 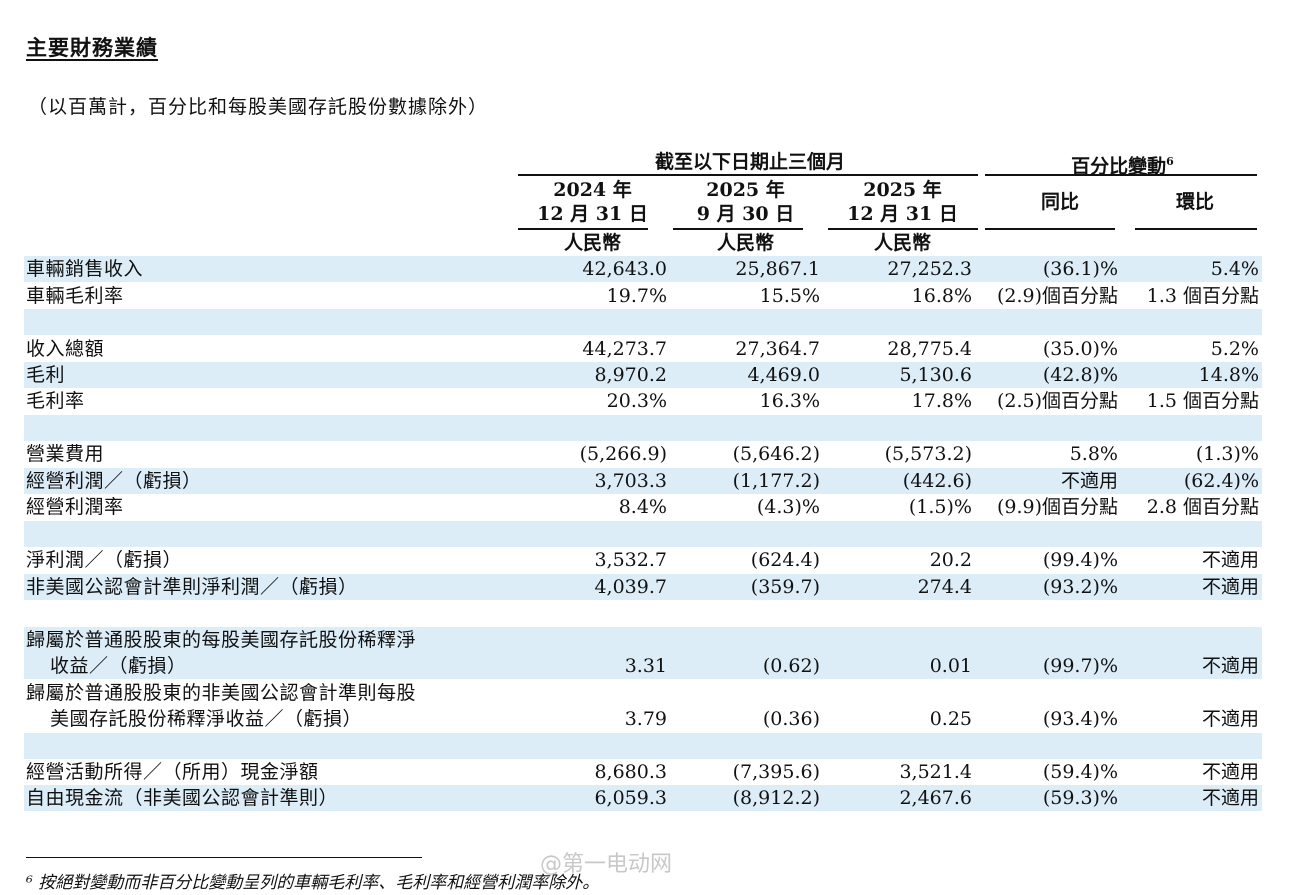 I want to click on footnote: ⁶ 按絕對變動而非百分比變動呈列的車輛毛利率、毛利率和經營利潤率除外。, so click(x=313, y=883).